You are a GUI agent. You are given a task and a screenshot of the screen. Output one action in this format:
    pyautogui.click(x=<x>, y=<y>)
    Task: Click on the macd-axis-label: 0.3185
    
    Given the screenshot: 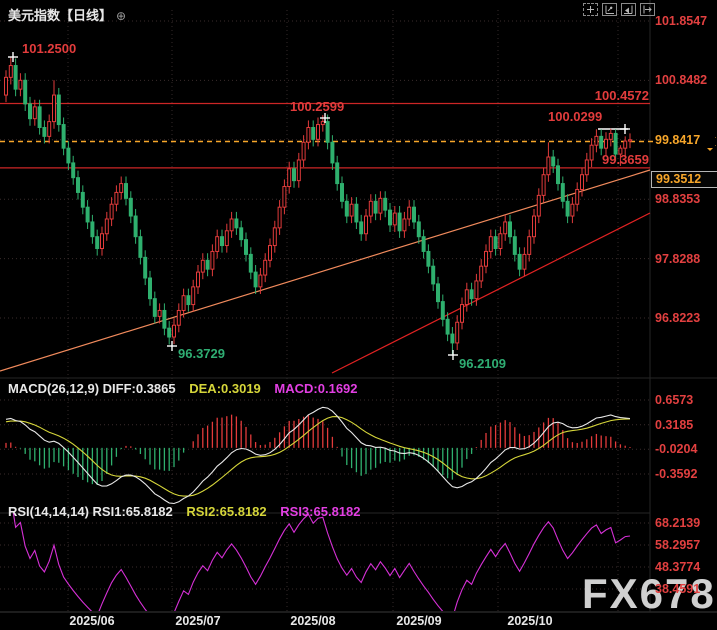 What is the action you would take?
    pyautogui.click(x=674, y=424)
    